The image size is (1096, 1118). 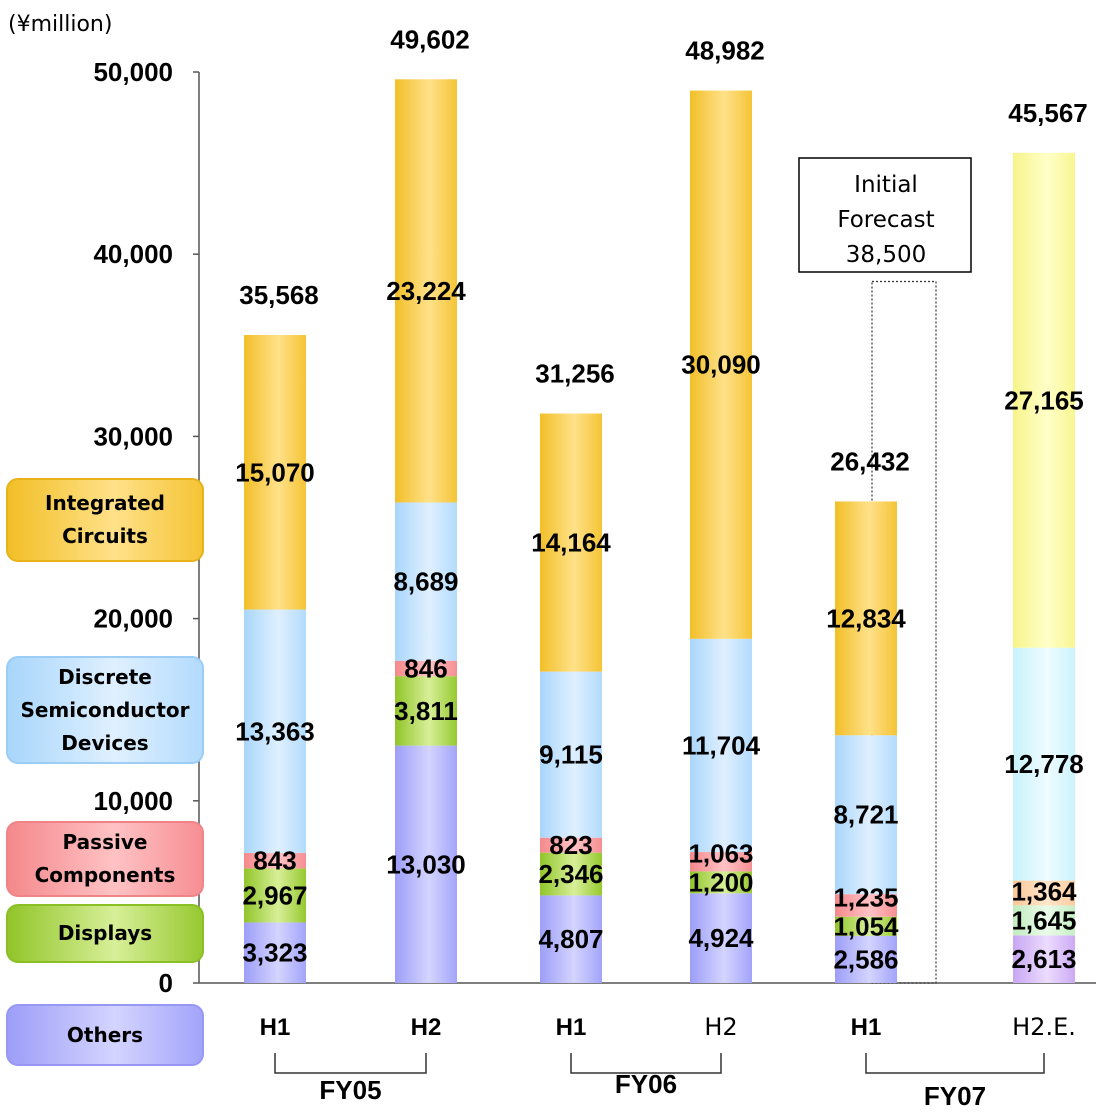 I want to click on forecast-callout-box, so click(x=885, y=215).